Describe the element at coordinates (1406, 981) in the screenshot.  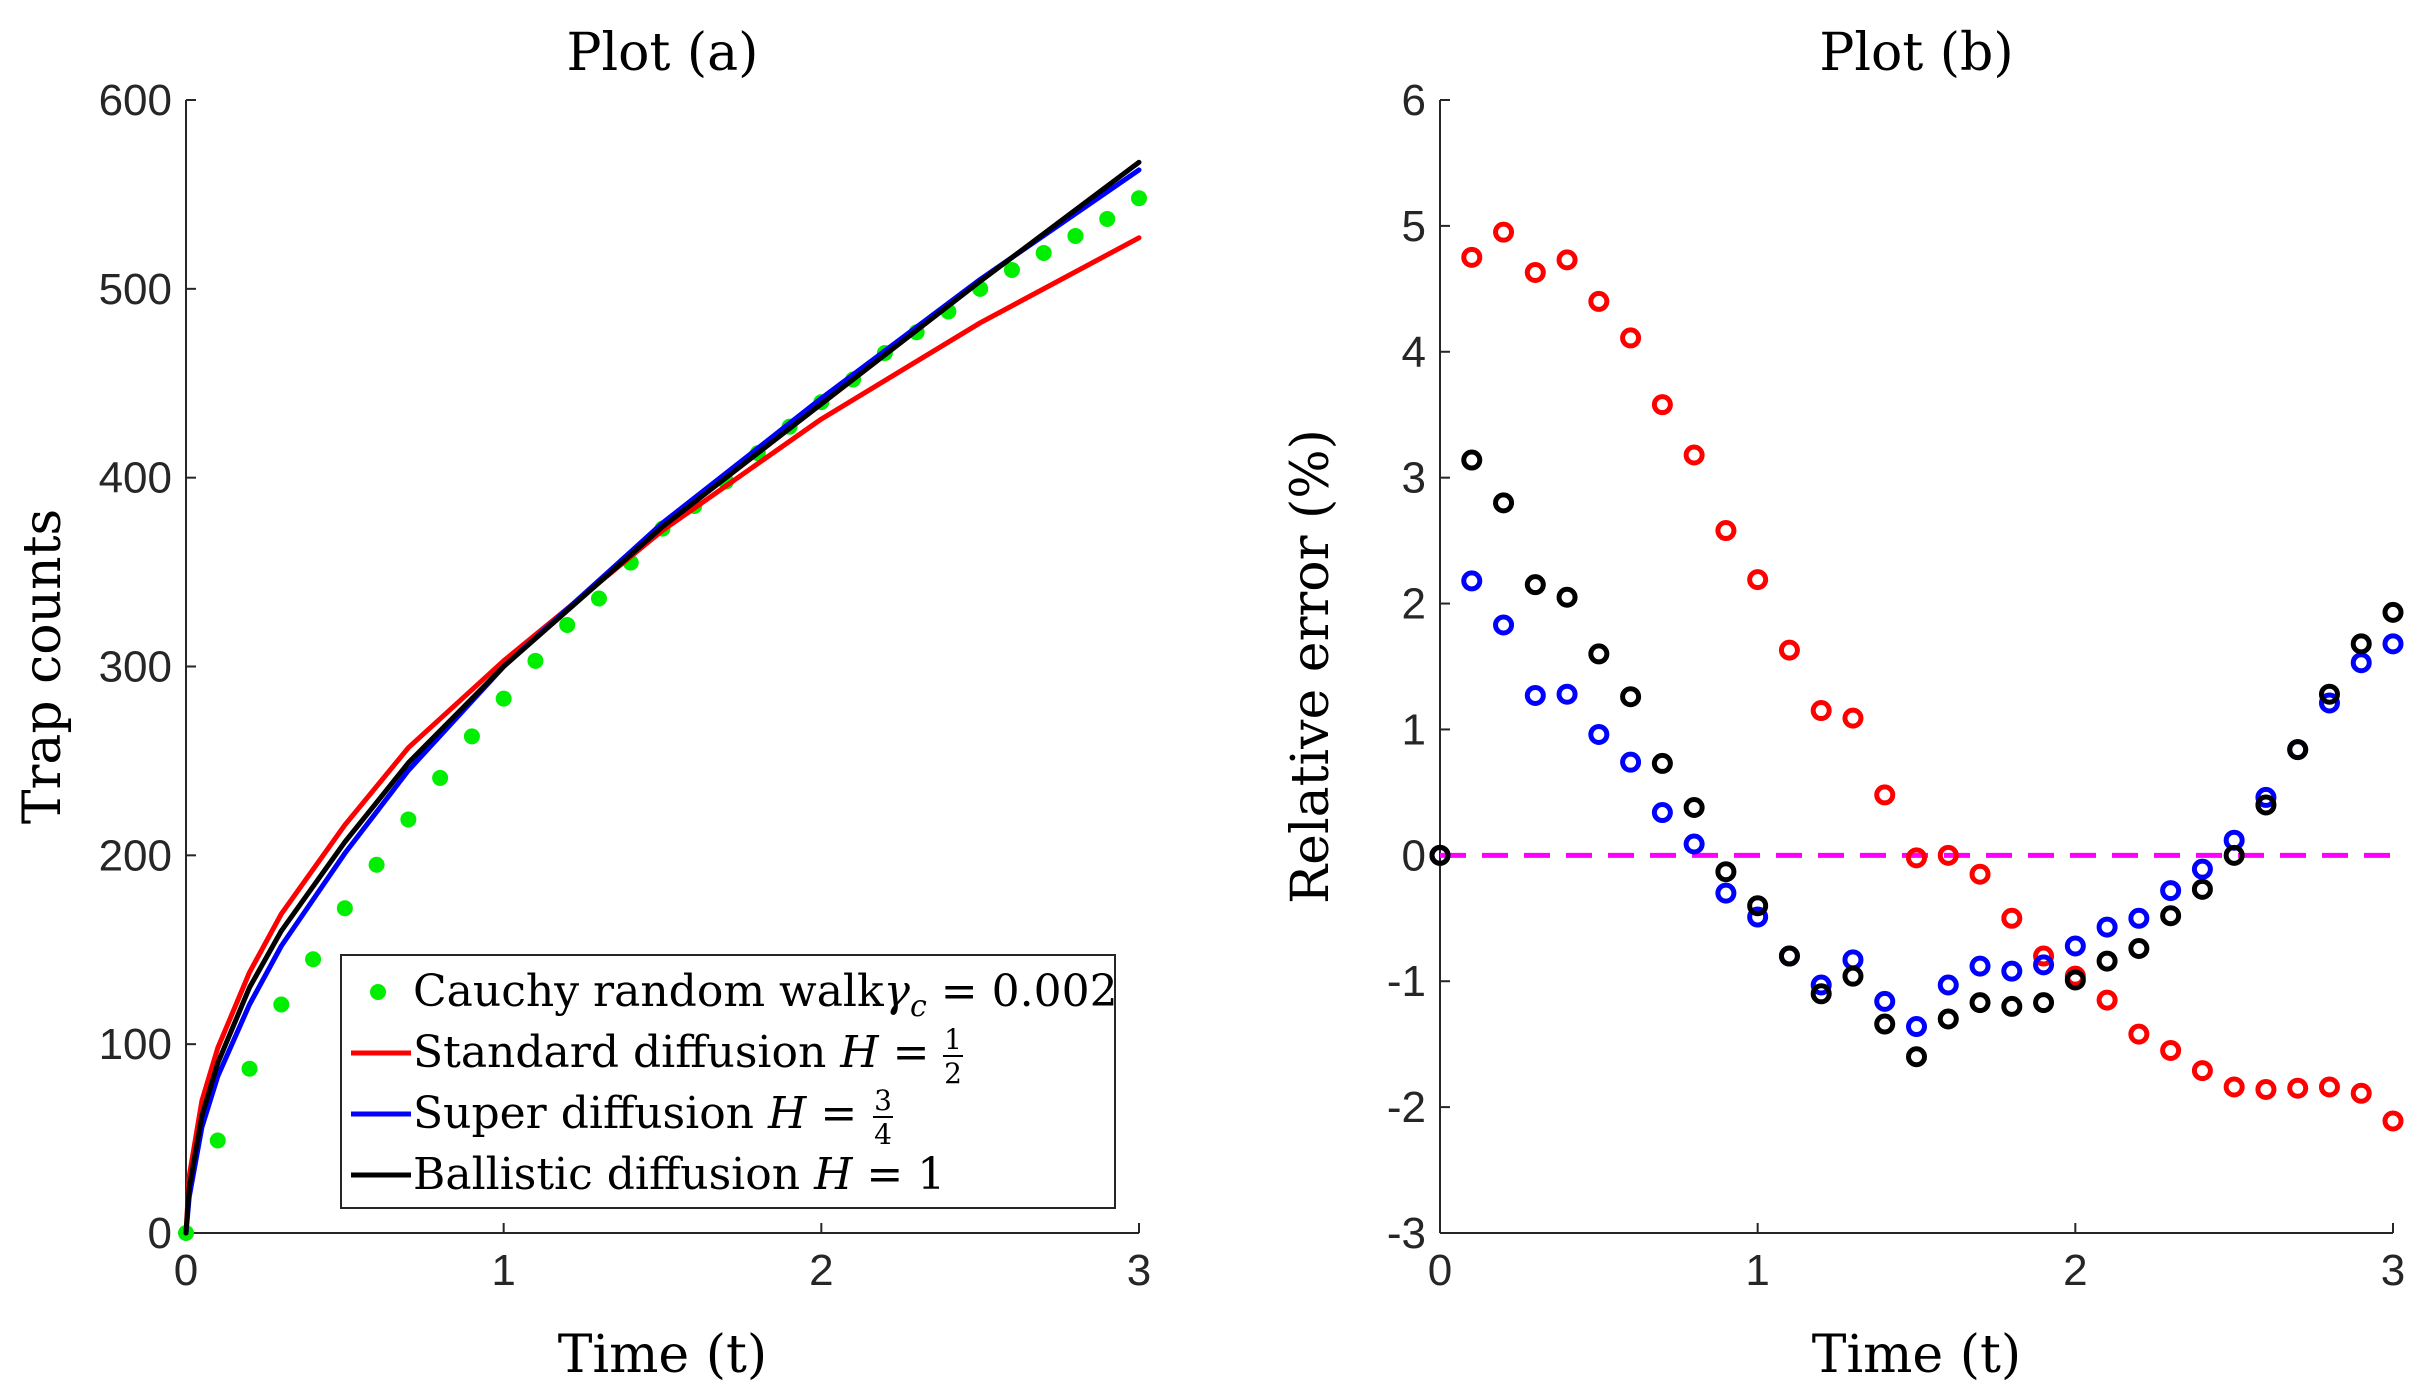
I see `y-tick-label: -1` at that location.